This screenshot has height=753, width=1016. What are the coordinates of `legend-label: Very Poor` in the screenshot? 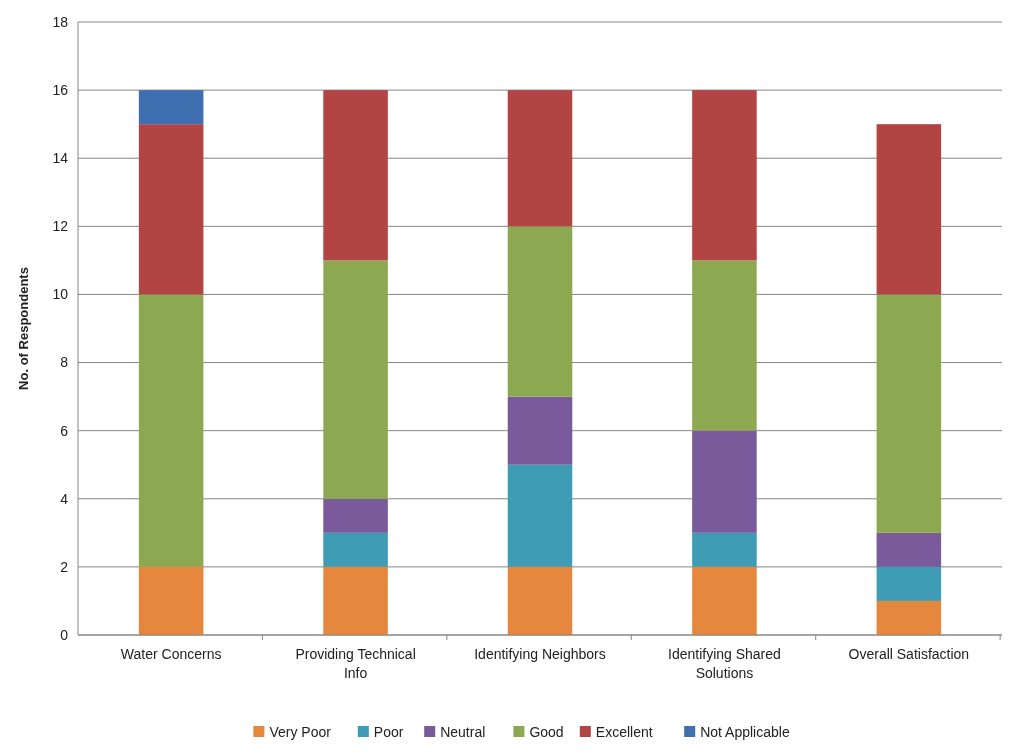 It's located at (300, 731).